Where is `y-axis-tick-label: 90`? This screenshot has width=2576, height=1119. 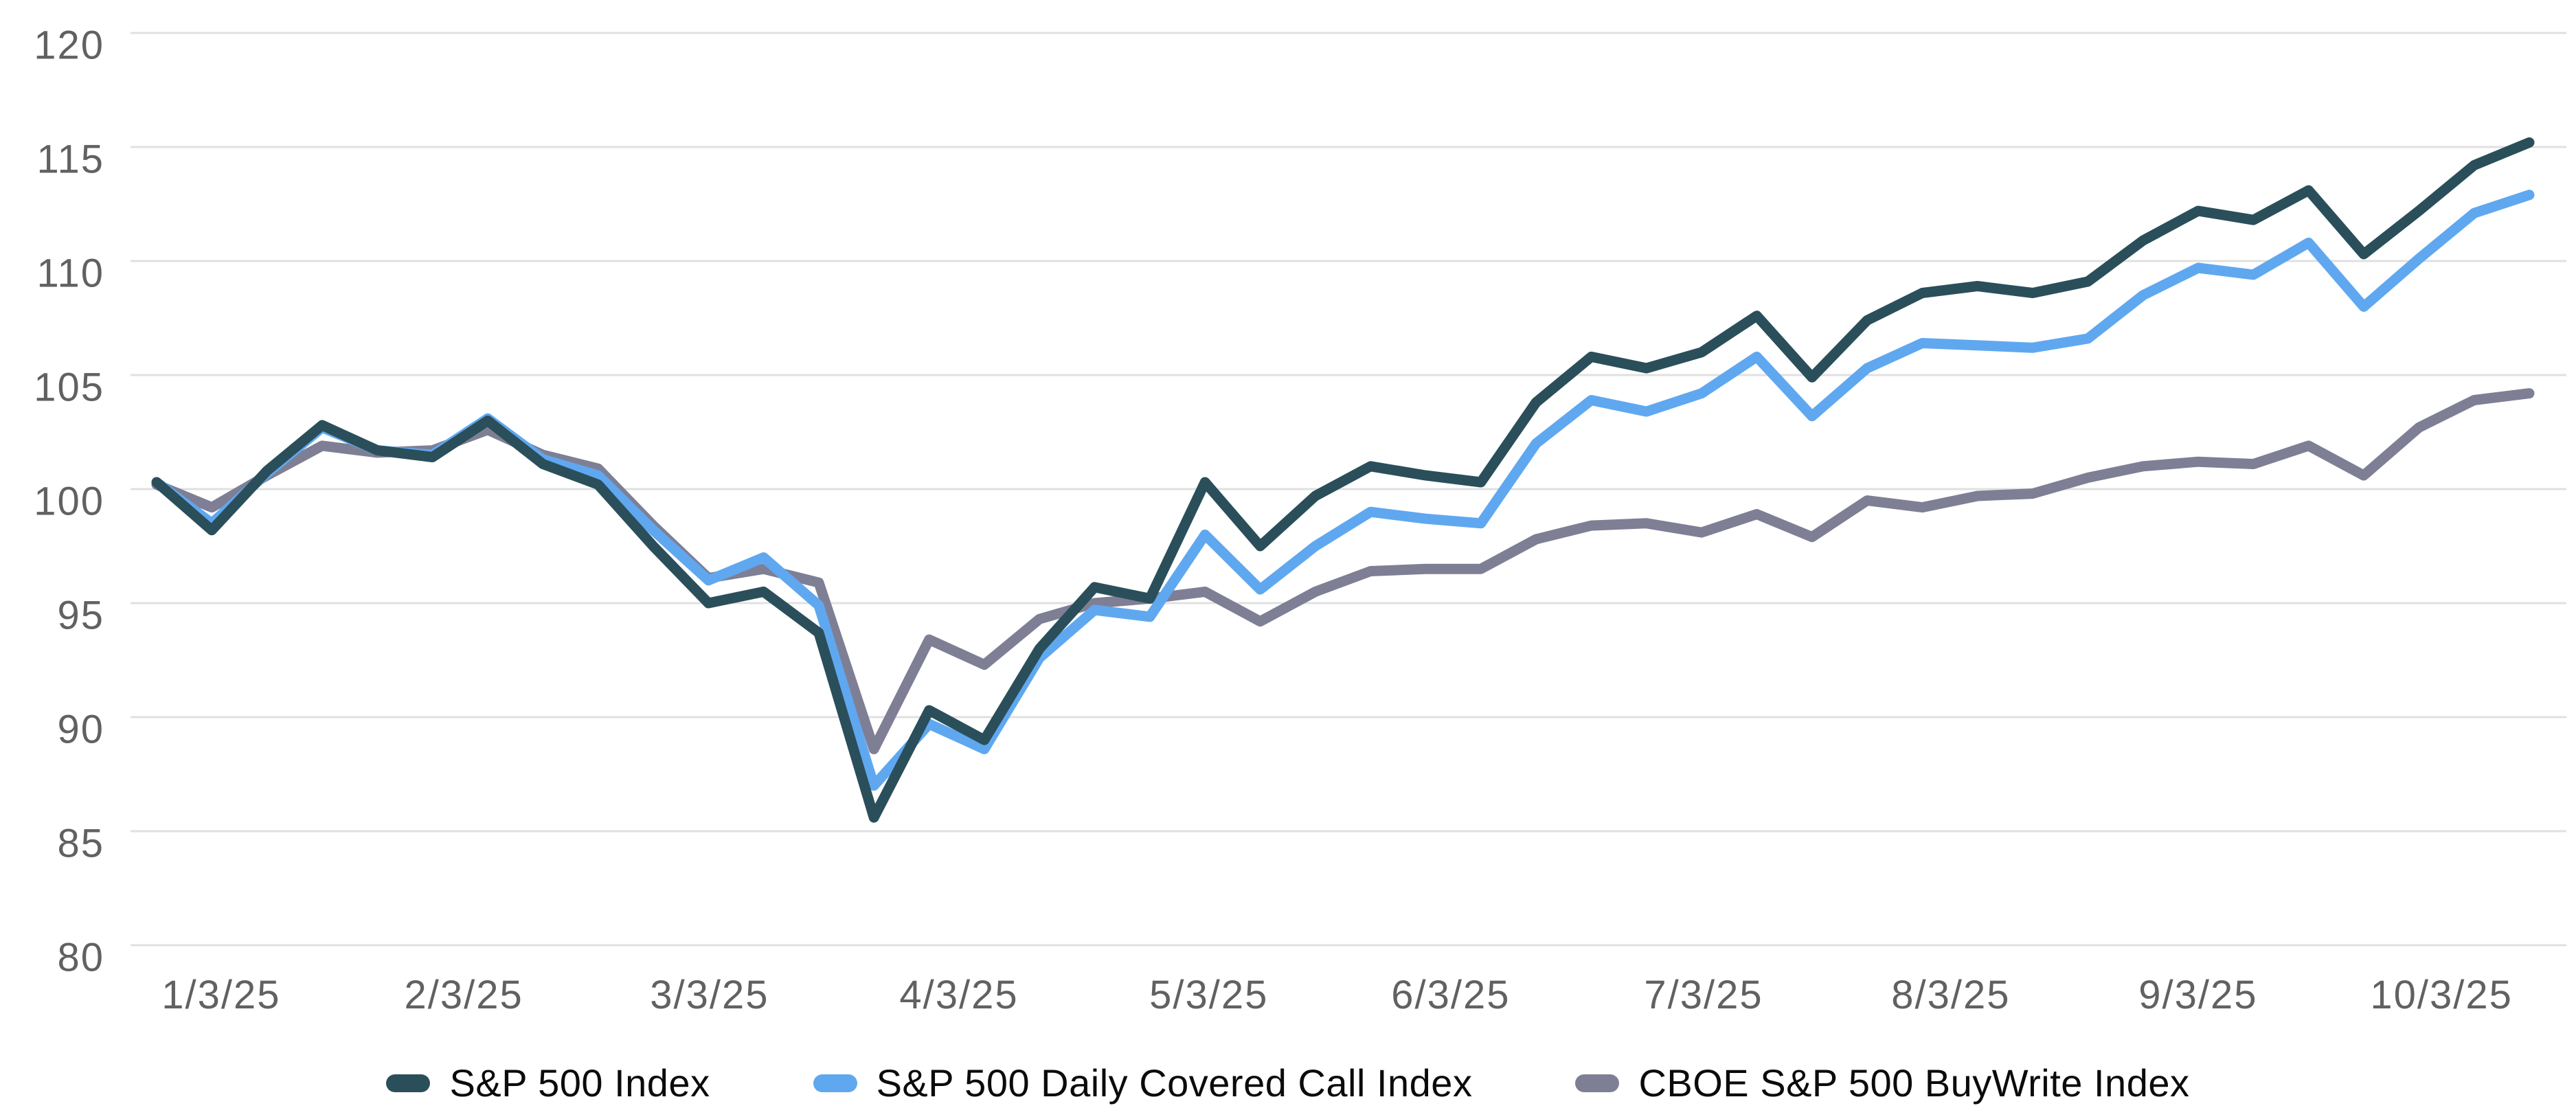 y-axis-tick-label: 90 is located at coordinates (80, 729).